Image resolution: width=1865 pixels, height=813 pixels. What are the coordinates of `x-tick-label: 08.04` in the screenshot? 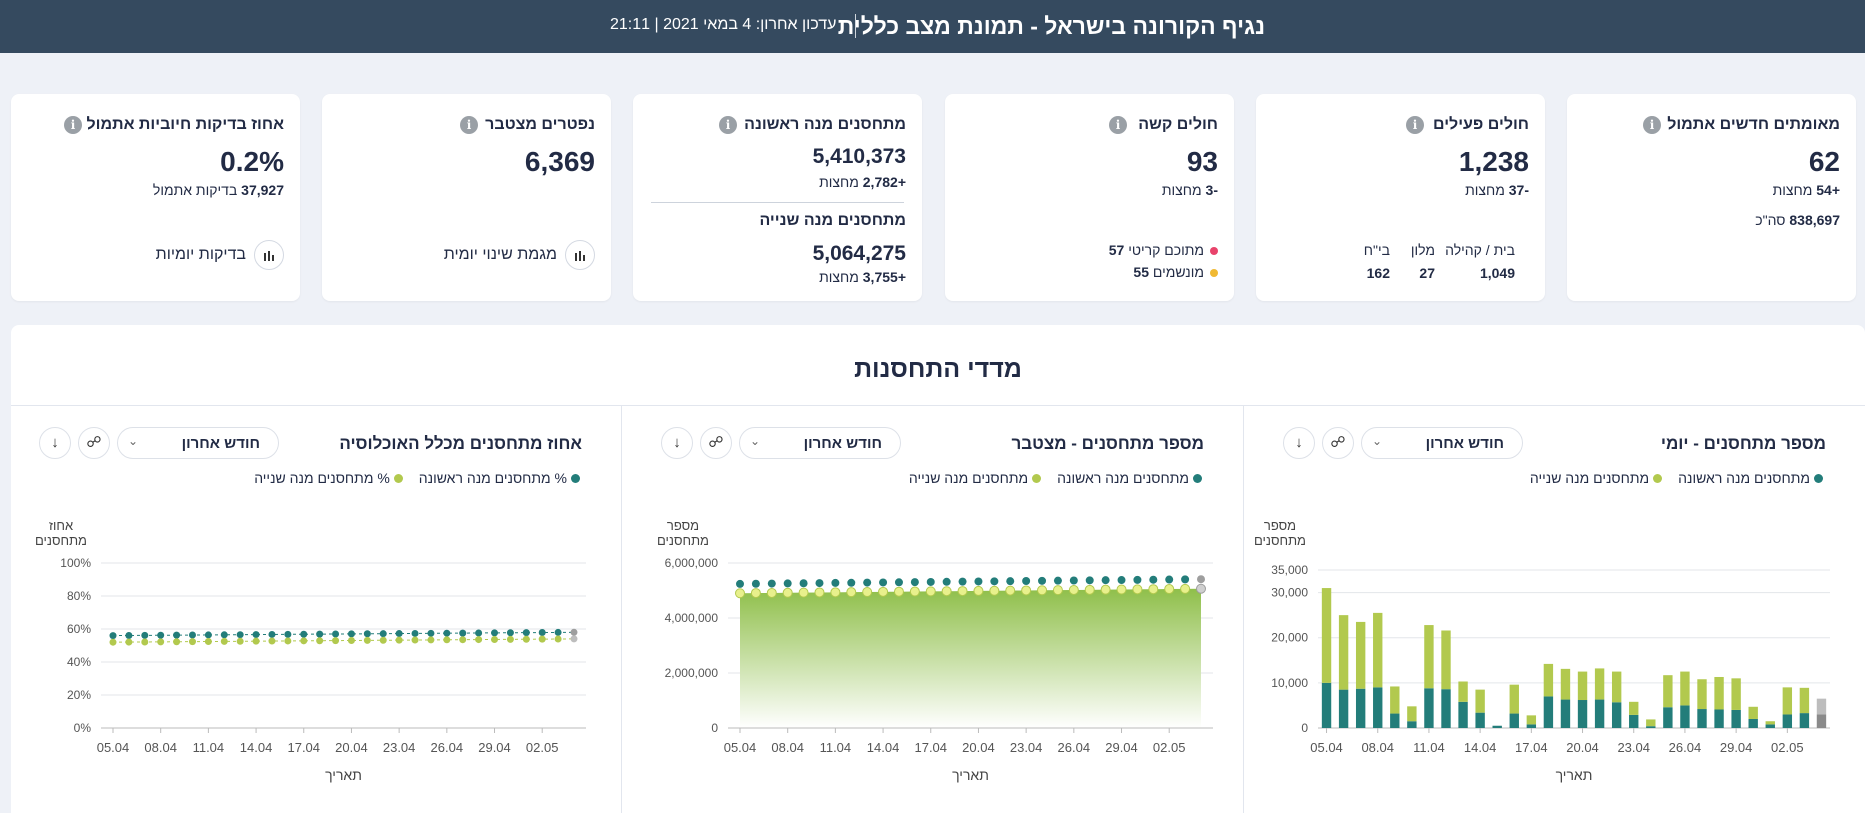 It's located at (160, 747).